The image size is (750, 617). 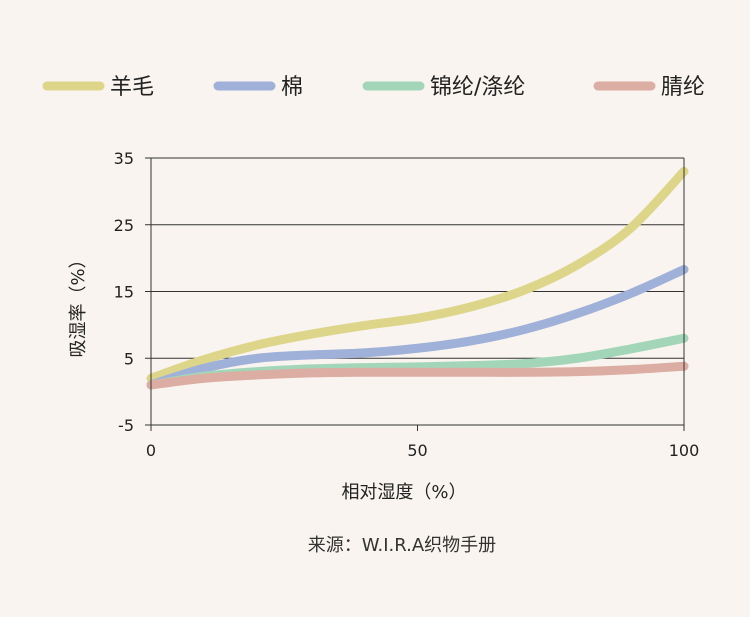 What do you see at coordinates (151, 450) in the screenshot?
I see `x-tick-label: 0` at bounding box center [151, 450].